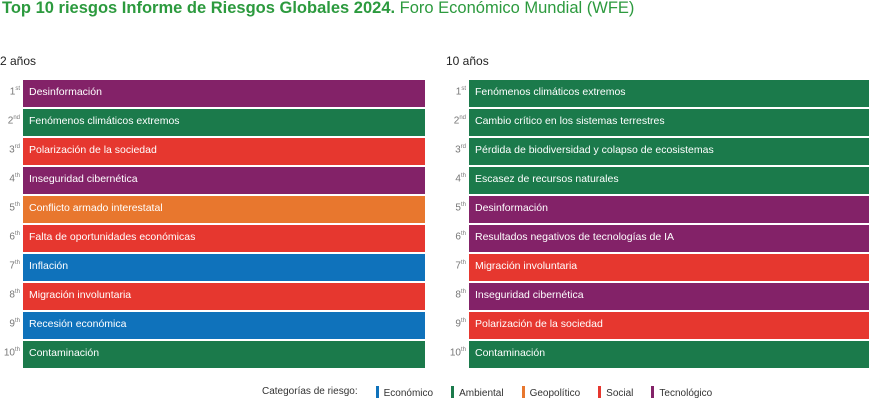 The width and height of the screenshot is (869, 406). Describe the element at coordinates (515, 8) in the screenshot. I see `title-rest: Foro Económico Mundial (WFE)` at that location.